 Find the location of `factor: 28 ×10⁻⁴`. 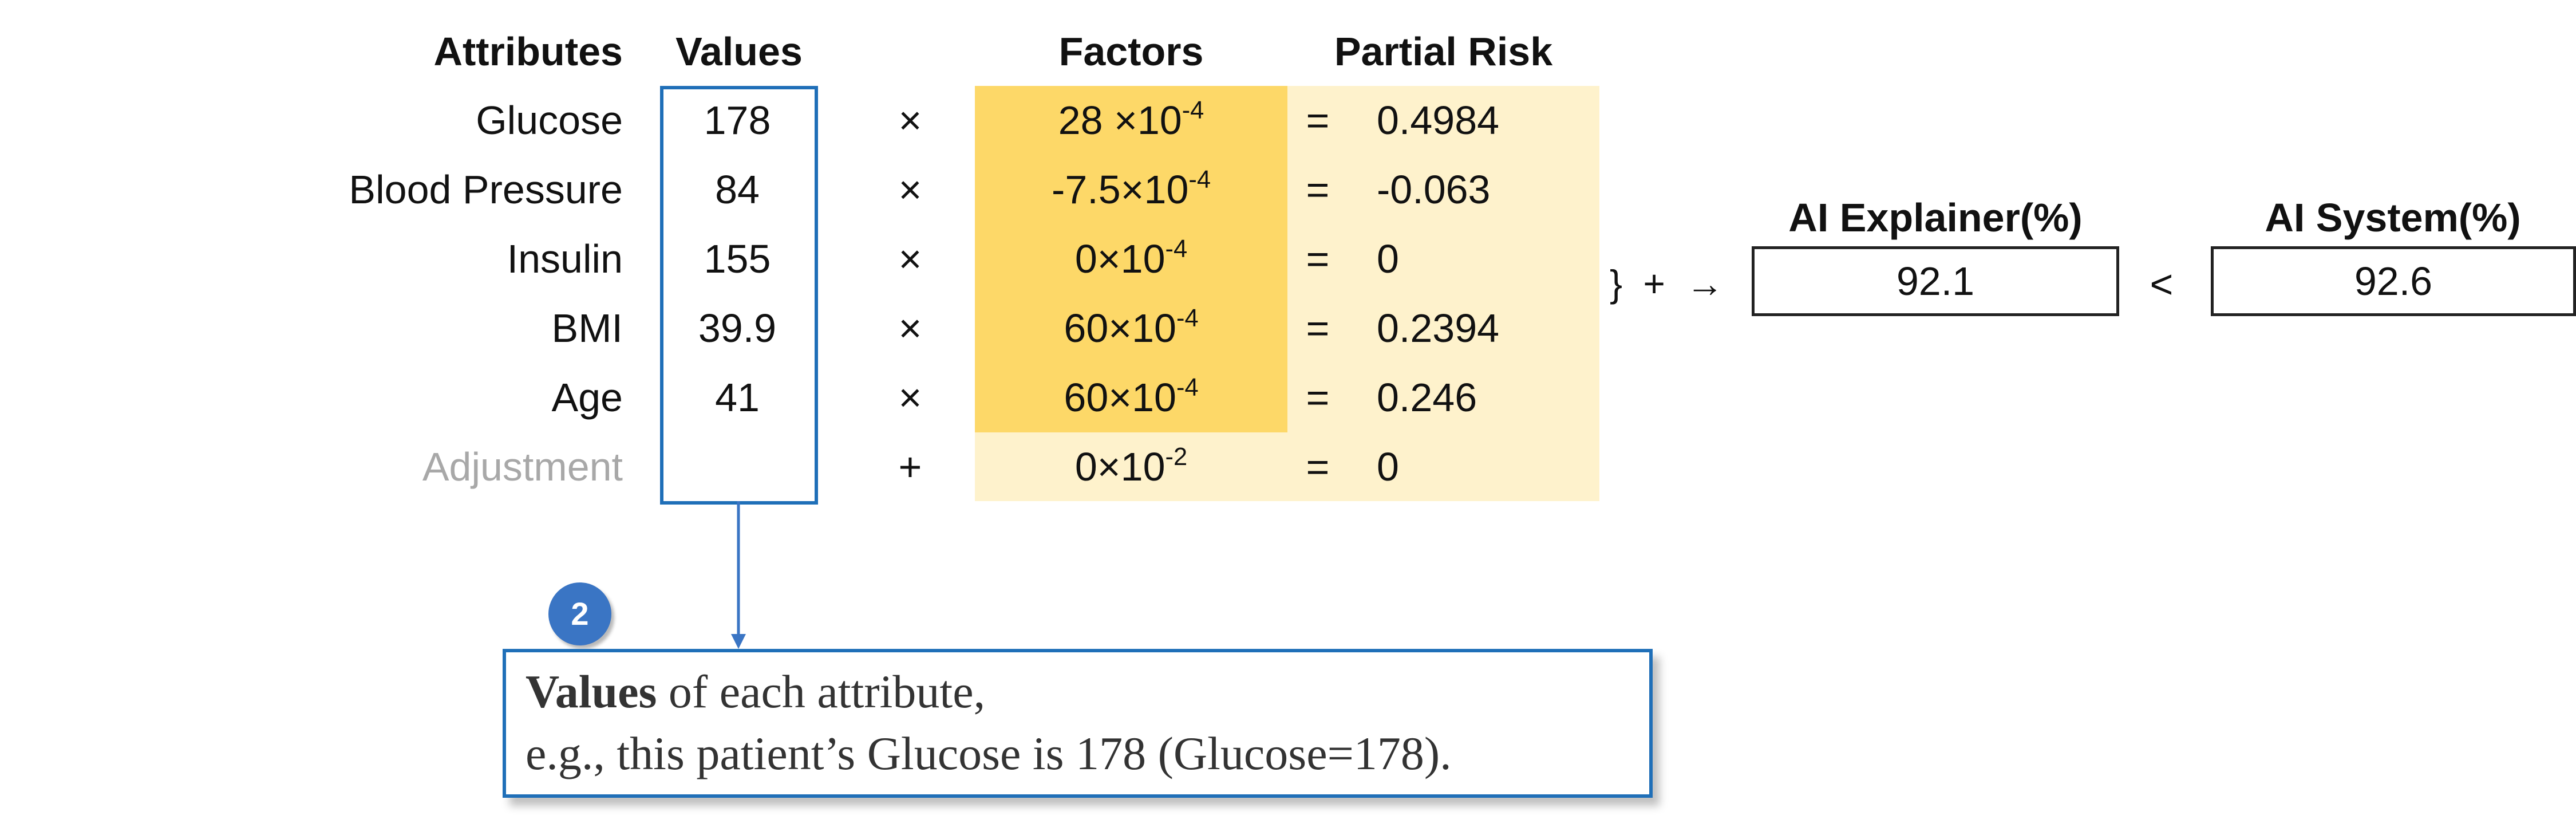

factor: 28 ×10⁻⁴ is located at coordinates (1131, 120).